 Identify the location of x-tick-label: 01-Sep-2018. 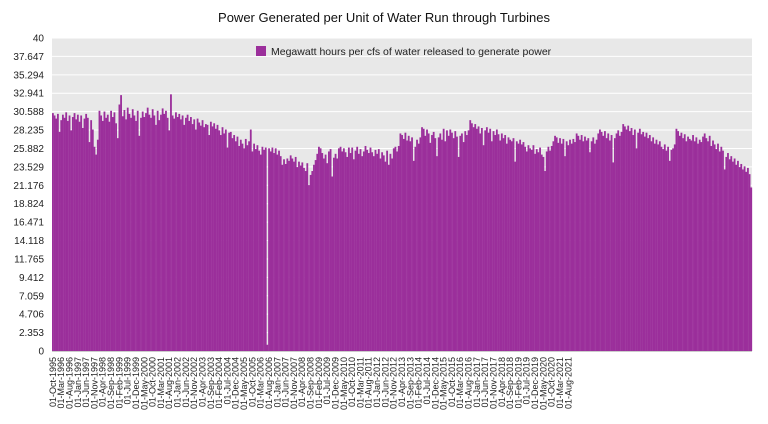
(510, 383).